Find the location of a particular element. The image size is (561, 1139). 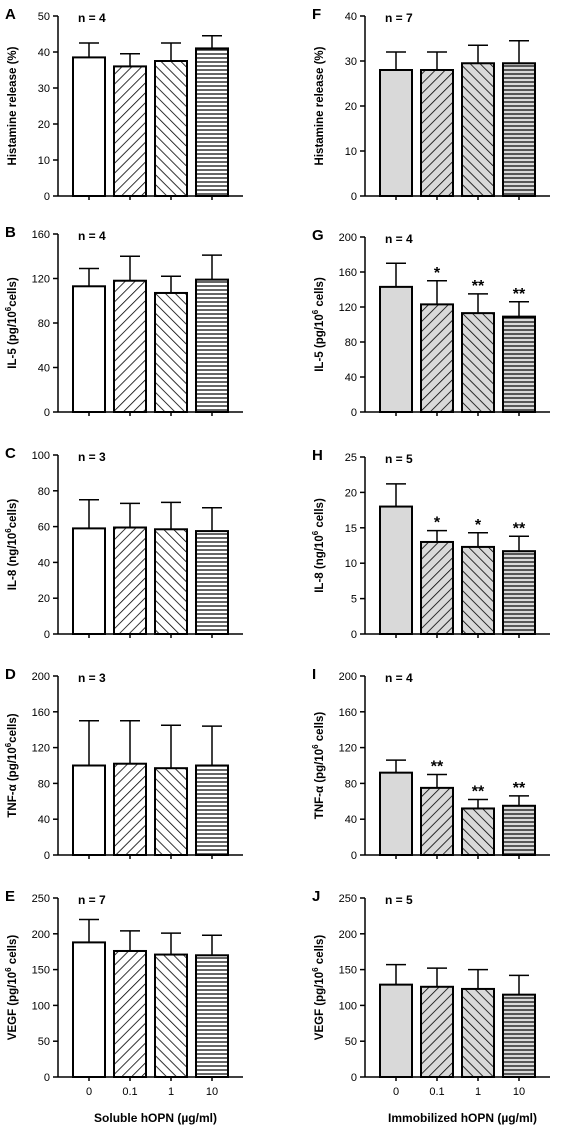

panel-letter: E is located at coordinates (10, 896).